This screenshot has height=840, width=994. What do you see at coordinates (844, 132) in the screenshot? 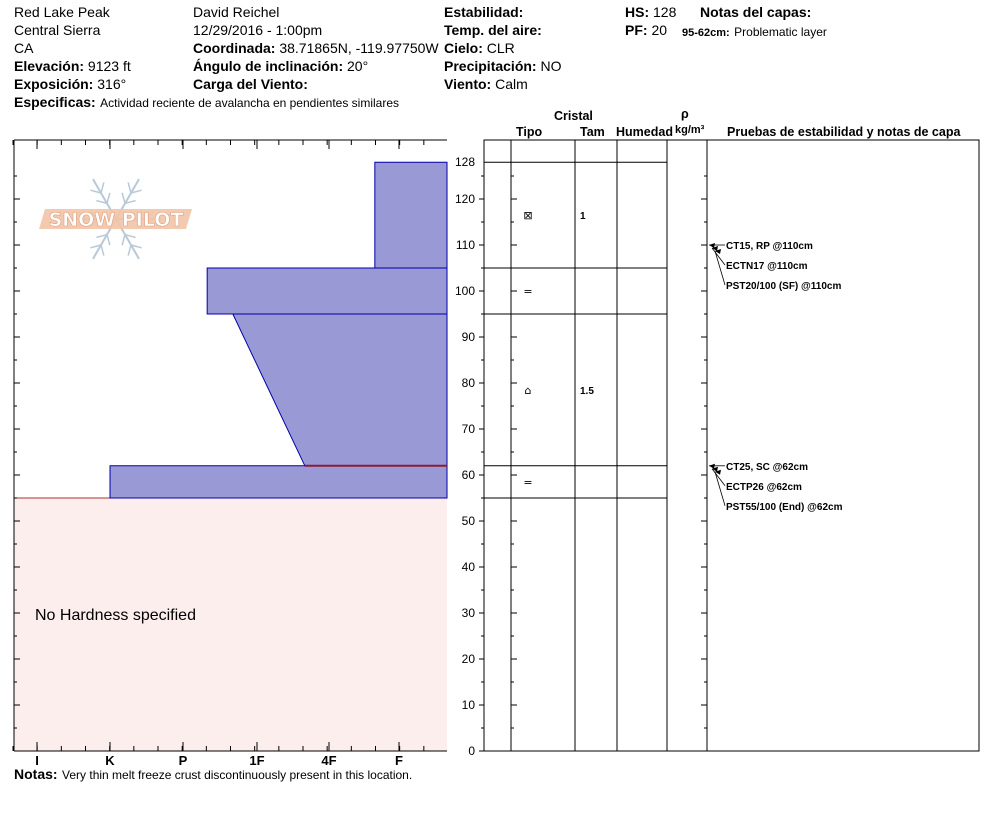
I see `tests-header: Pruebas de estabilidad y notas de capa` at bounding box center [844, 132].